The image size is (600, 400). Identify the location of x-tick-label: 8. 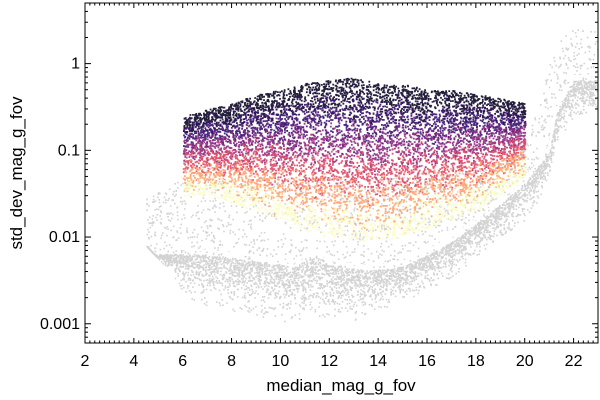
(231, 361).